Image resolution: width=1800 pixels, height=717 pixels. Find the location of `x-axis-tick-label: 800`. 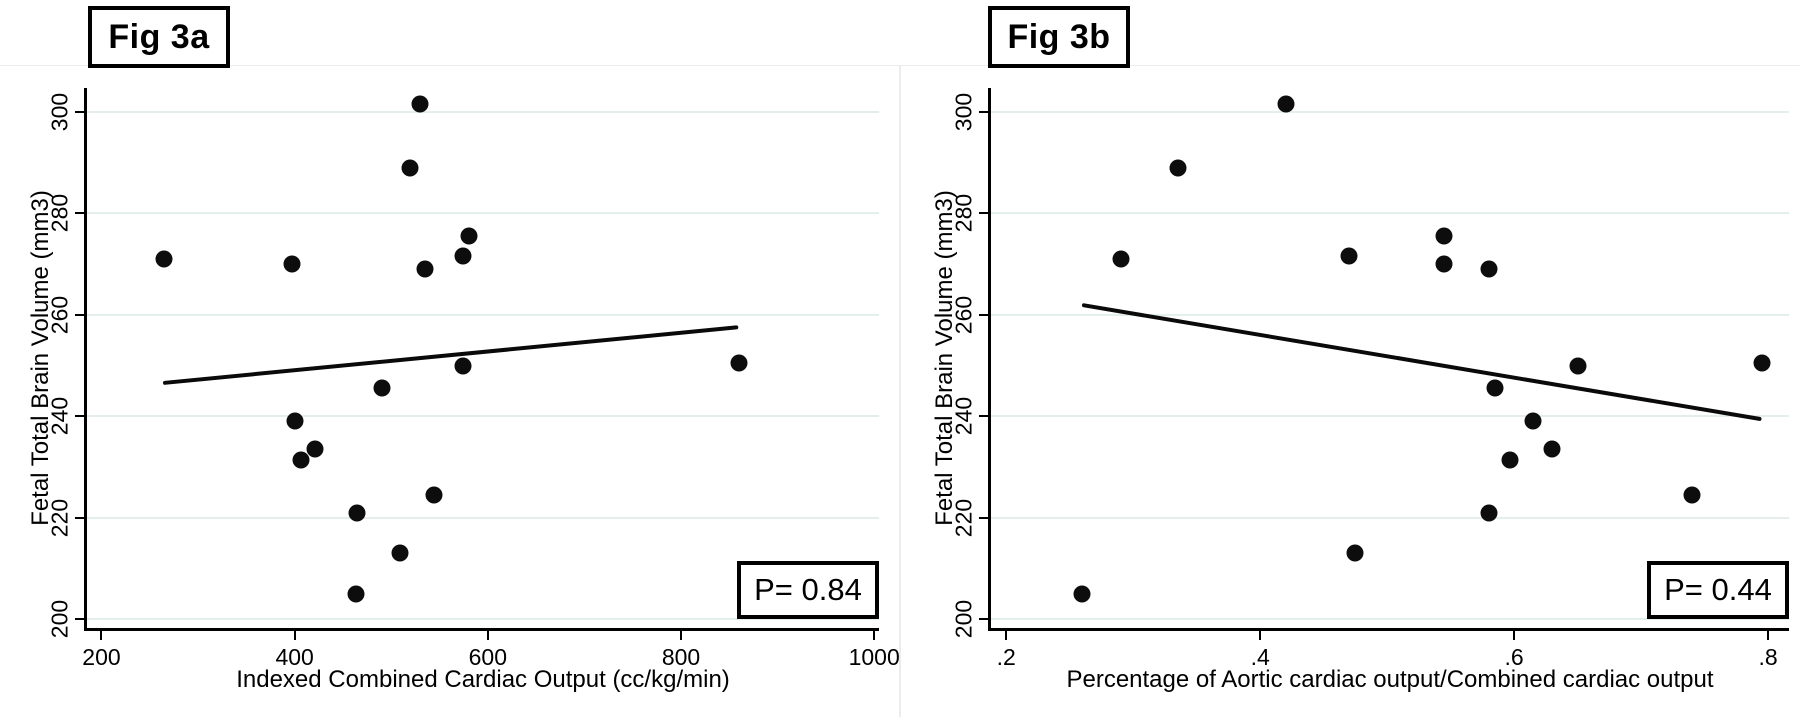

x-axis-tick-label: 800 is located at coordinates (681, 657).